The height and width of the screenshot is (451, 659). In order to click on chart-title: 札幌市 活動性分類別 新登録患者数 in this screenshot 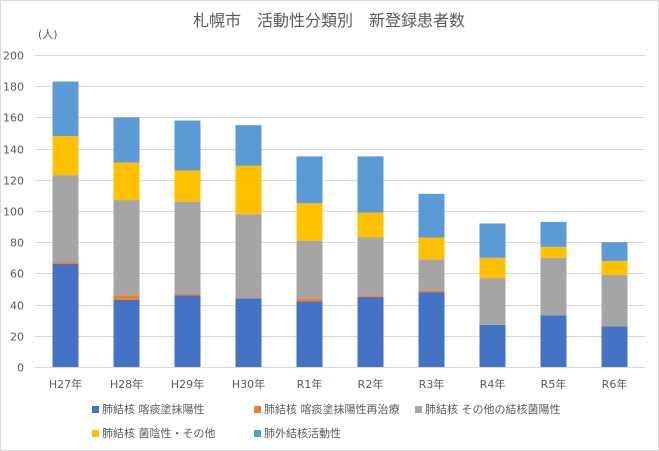, I will do `click(329, 20)`.